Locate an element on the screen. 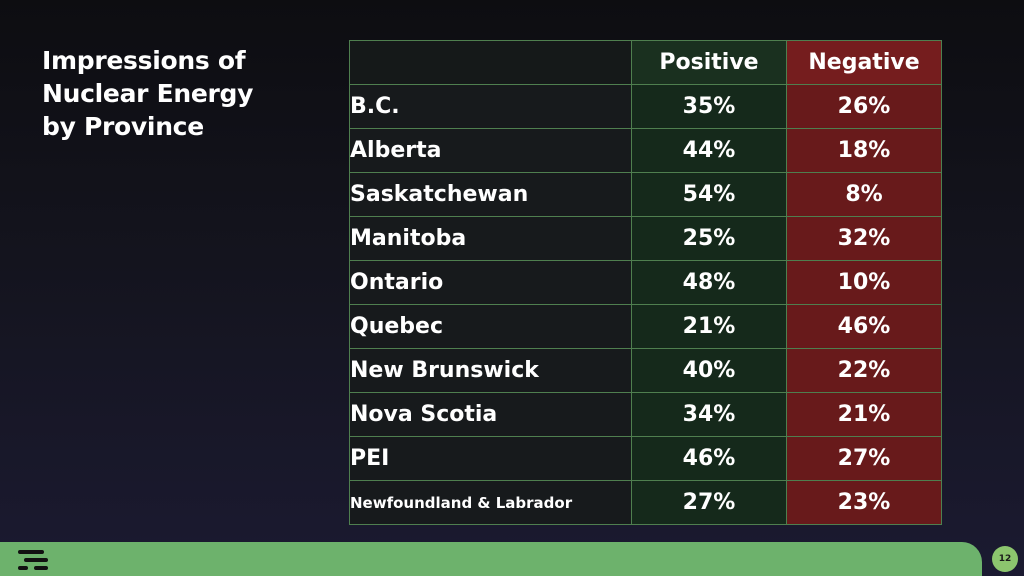 The height and width of the screenshot is (576, 1024). table-row: Alberta 44% 18% is located at coordinates (645, 150).